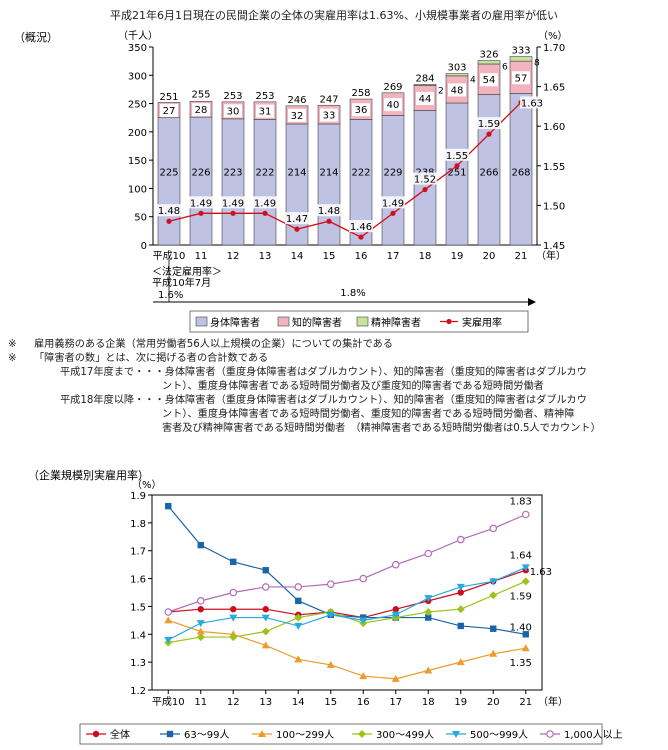 This screenshot has height=750, width=668. What do you see at coordinates (532, 103) in the screenshot?
I see `rate-label: 1.63` at bounding box center [532, 103].